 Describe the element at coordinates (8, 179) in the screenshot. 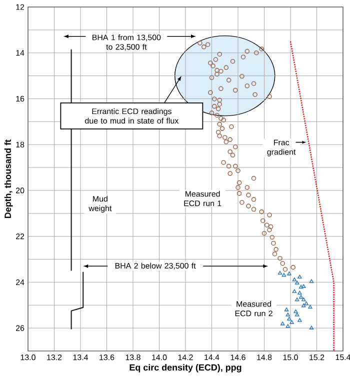

I see `y-axis-title: Depth, thousand ft` at that location.